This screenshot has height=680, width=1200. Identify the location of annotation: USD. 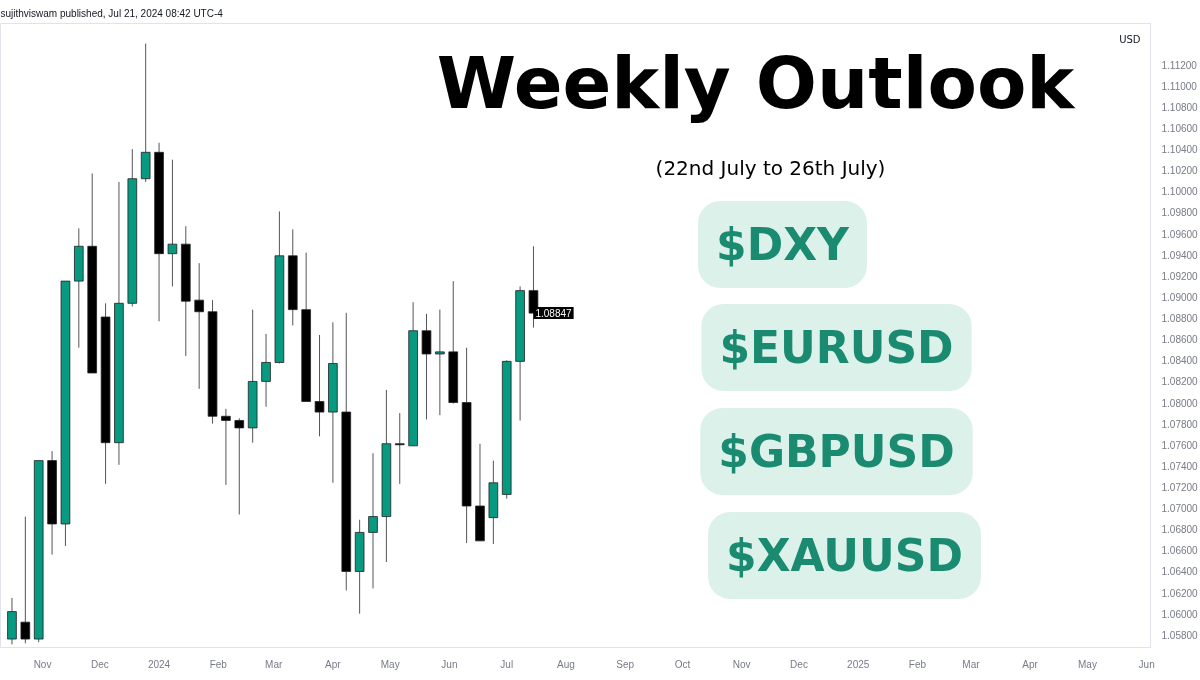
(1130, 39).